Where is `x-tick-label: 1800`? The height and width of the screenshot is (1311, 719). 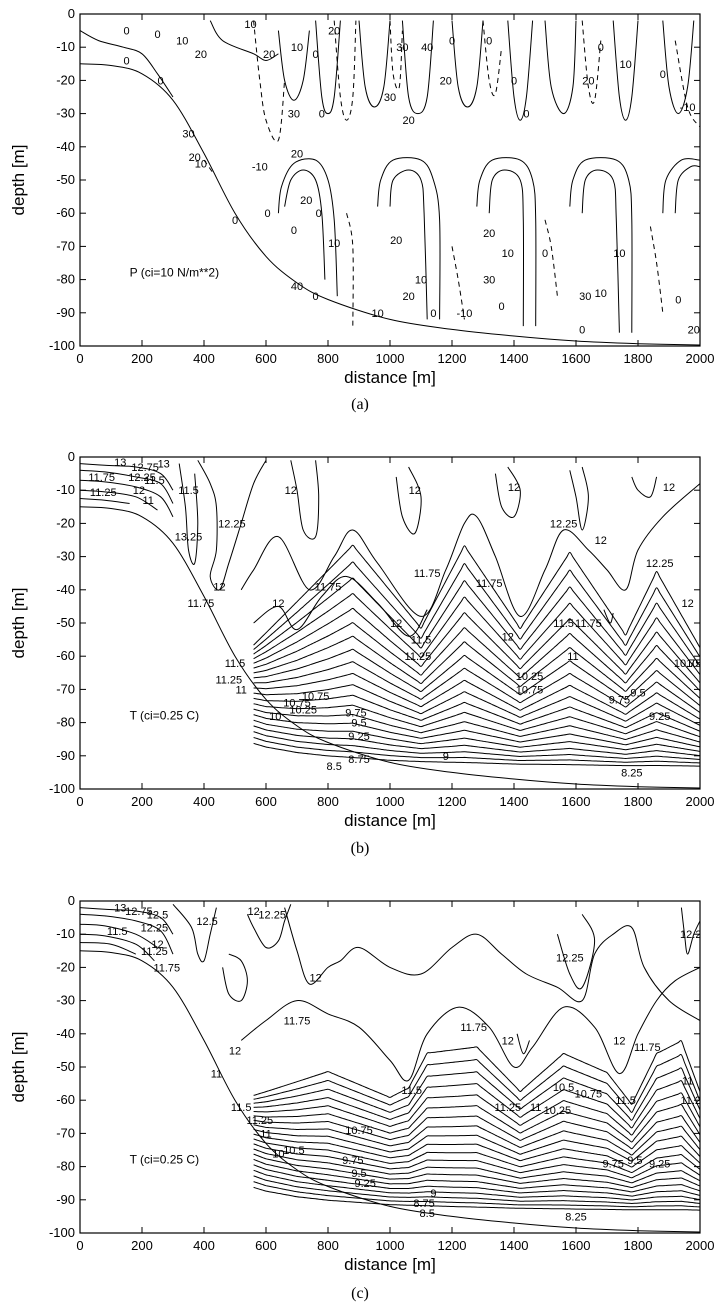
x-tick-label: 1800 is located at coordinates (638, 801).